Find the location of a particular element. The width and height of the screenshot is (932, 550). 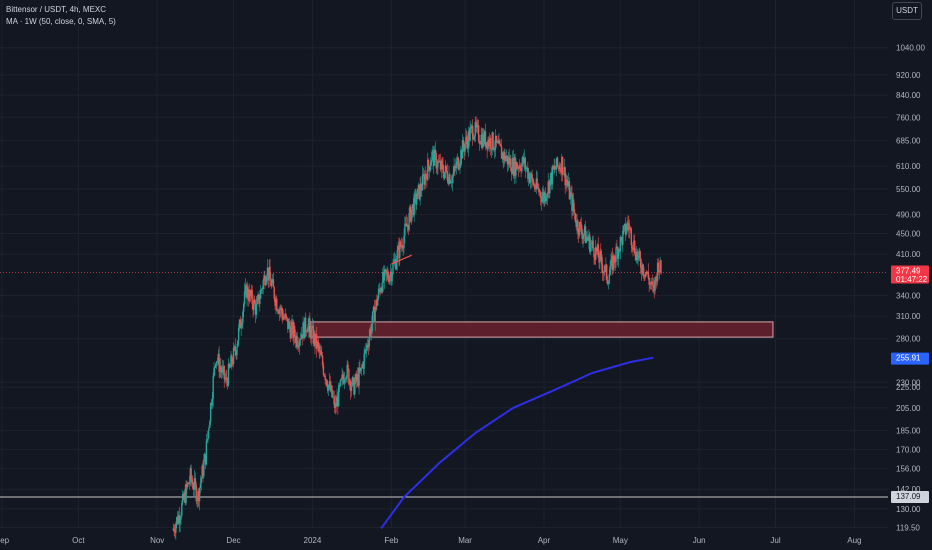

symbol-title: Bittensor / USDT, 4h, MEXC is located at coordinates (56, 9).